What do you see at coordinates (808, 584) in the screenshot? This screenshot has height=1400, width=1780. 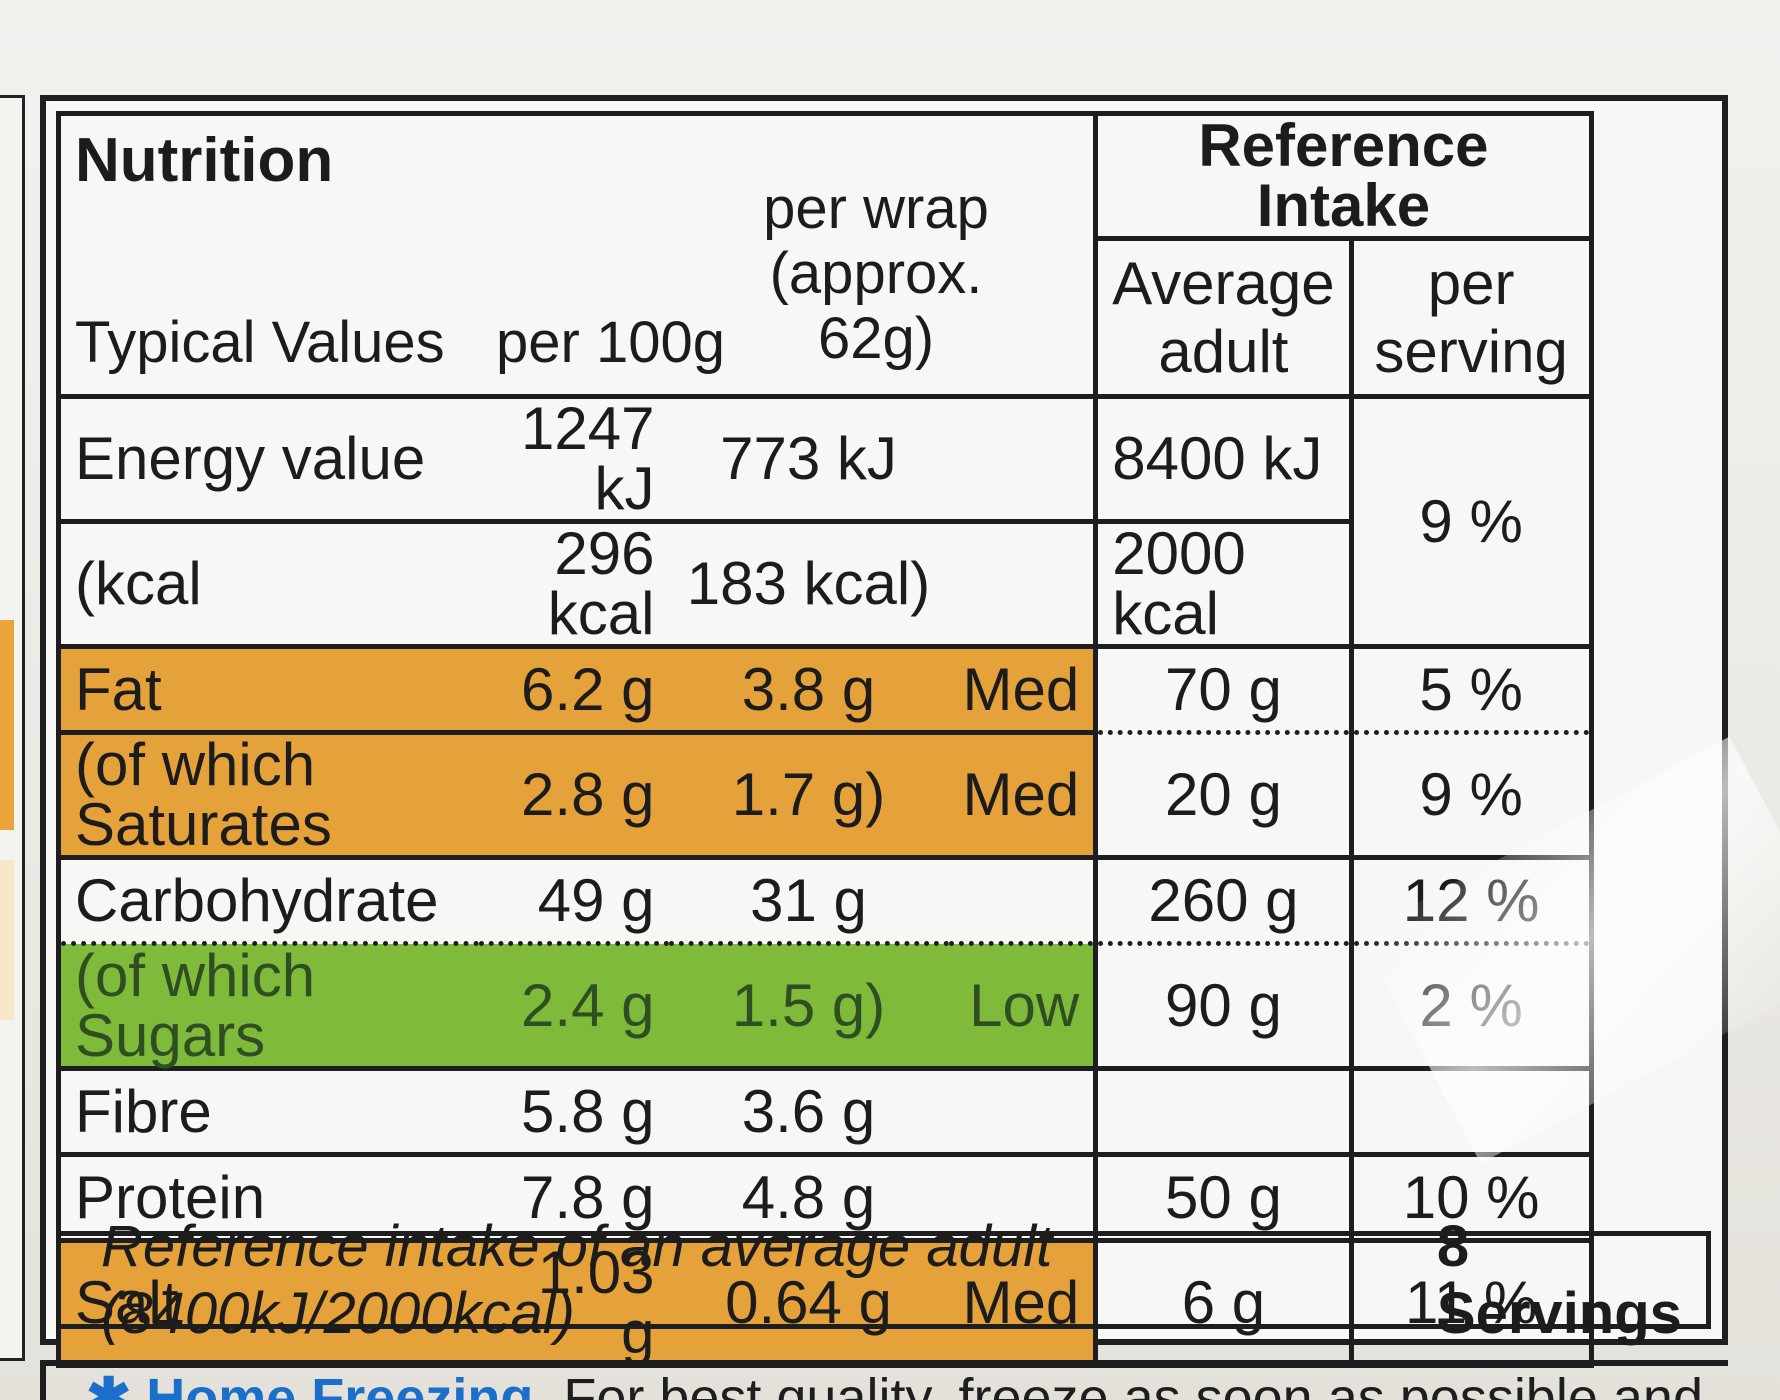 I see `value-per-wrap: 183 kcal)` at bounding box center [808, 584].